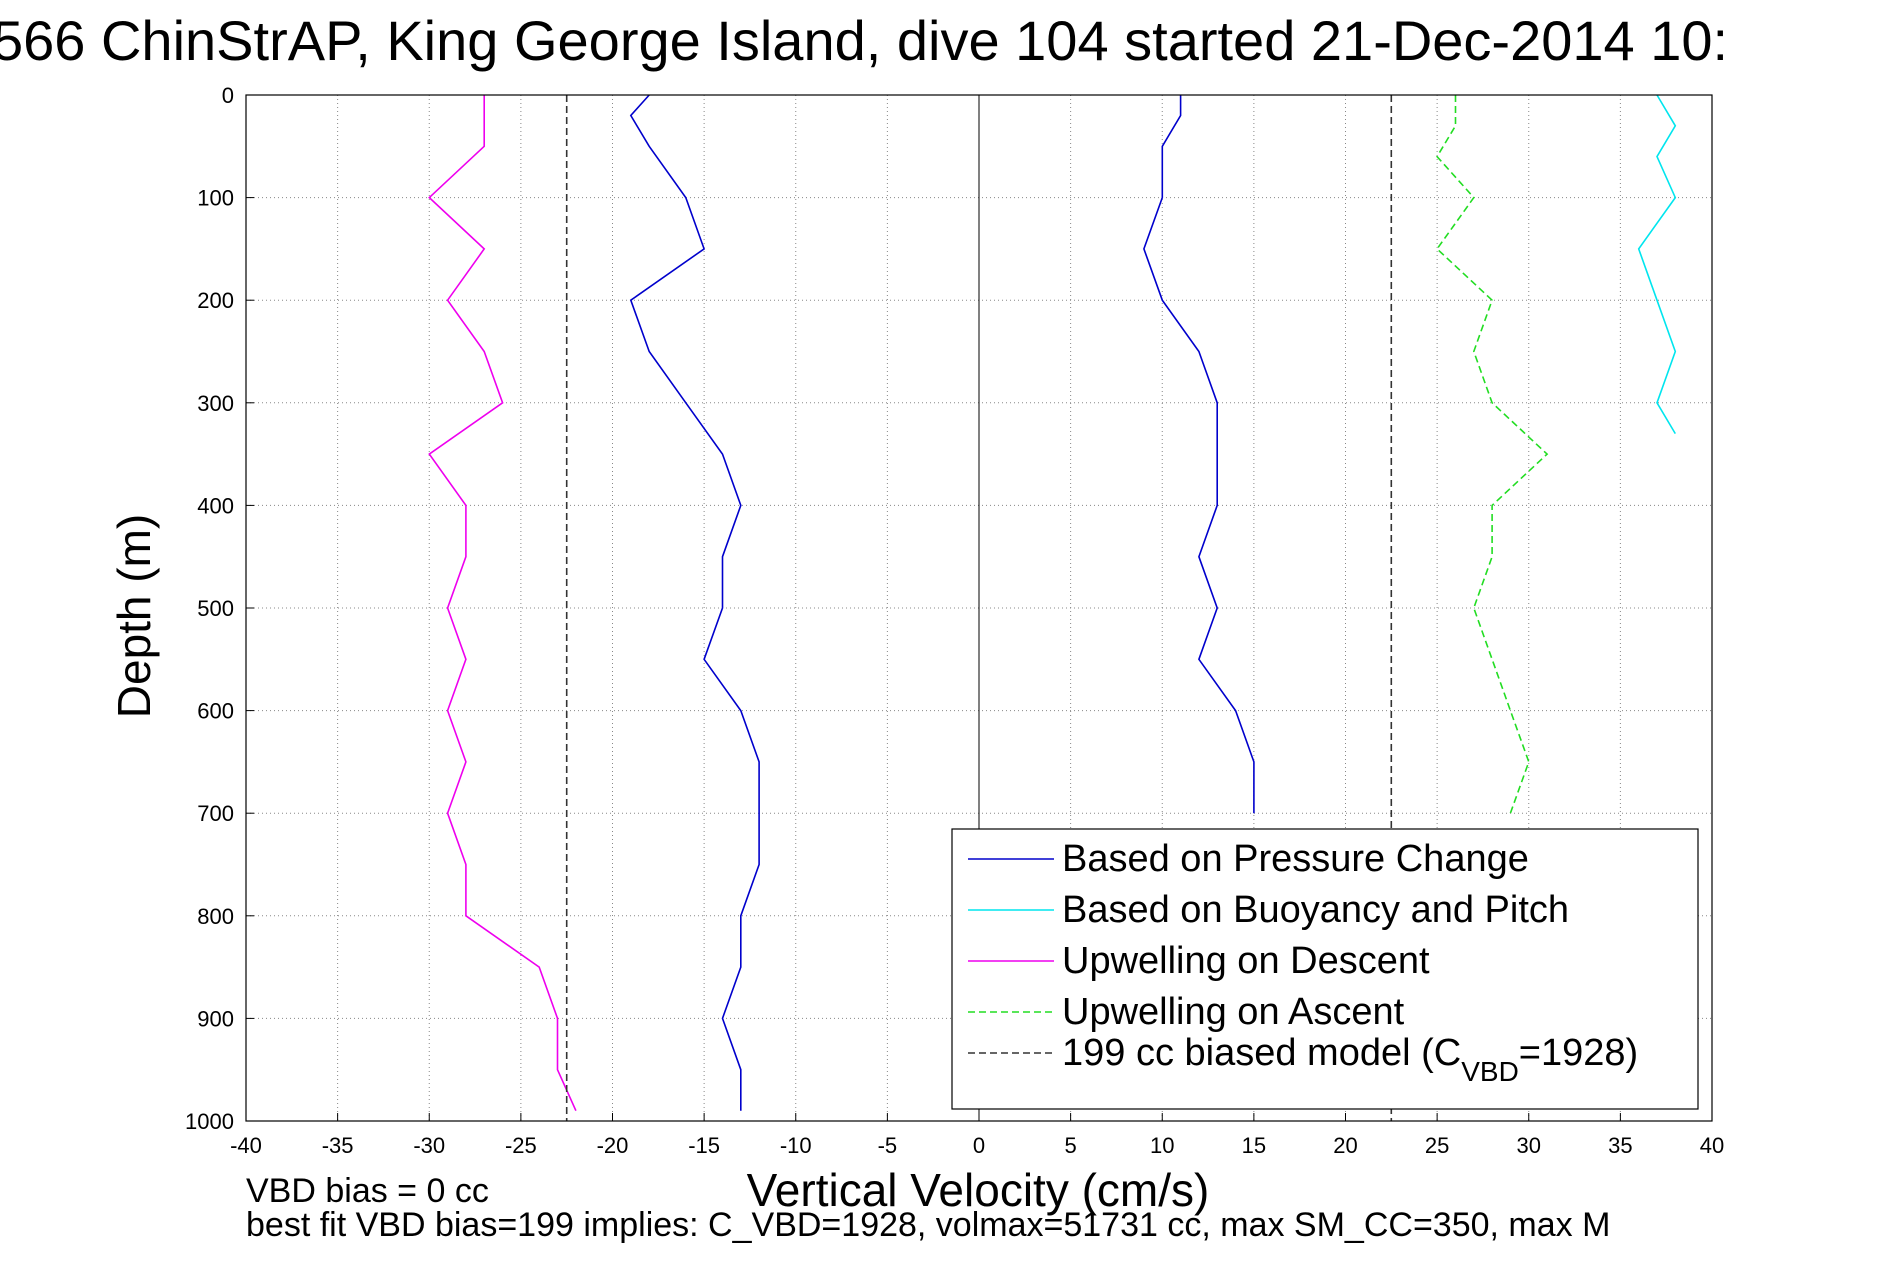  I want to click on y-tick-label: 0, so click(228, 95).